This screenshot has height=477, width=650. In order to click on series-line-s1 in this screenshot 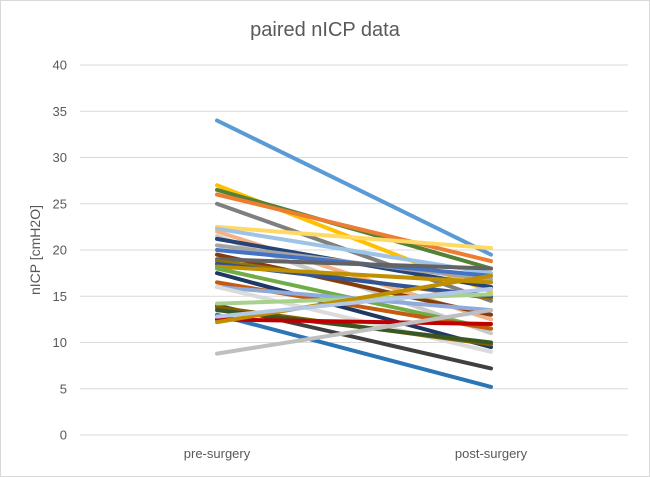, I will do `click(354, 187)`.